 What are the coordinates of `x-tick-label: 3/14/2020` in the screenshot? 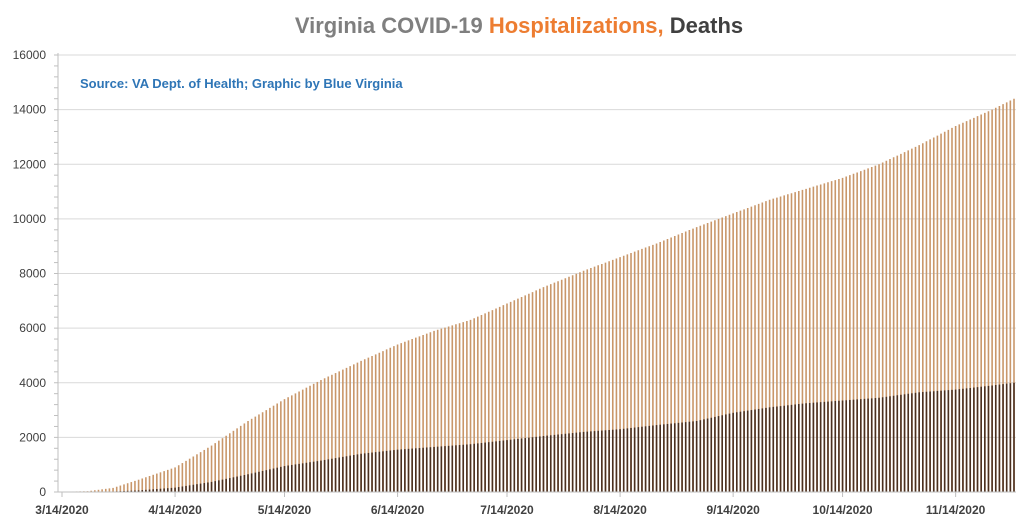 It's located at (62, 510).